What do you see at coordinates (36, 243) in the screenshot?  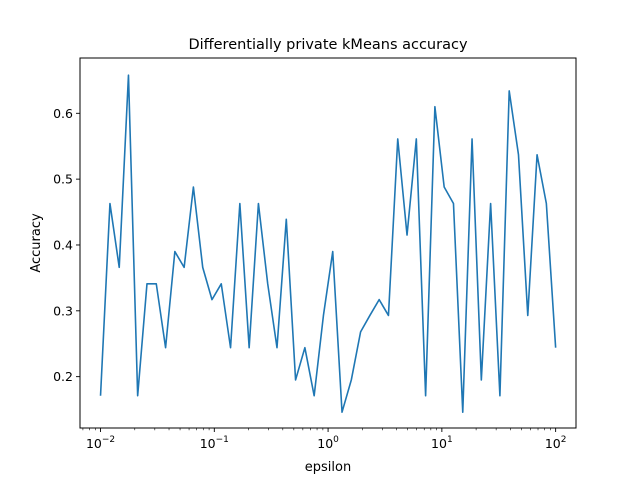 I see `y-axis-label: Accuracy` at bounding box center [36, 243].